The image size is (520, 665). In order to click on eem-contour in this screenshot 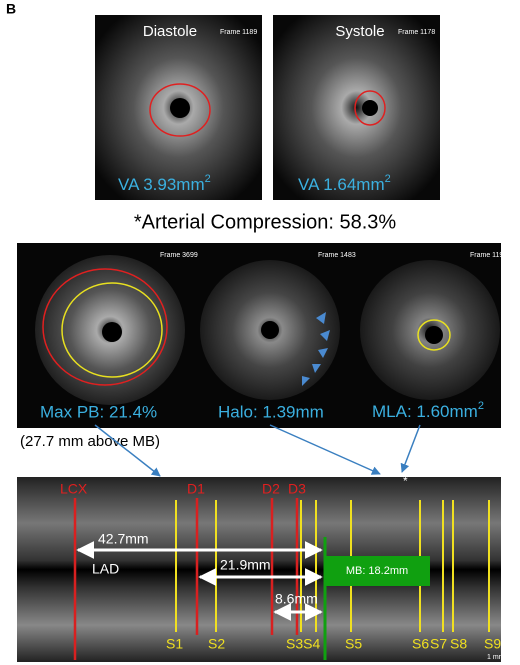, I will do `click(105, 327)`.